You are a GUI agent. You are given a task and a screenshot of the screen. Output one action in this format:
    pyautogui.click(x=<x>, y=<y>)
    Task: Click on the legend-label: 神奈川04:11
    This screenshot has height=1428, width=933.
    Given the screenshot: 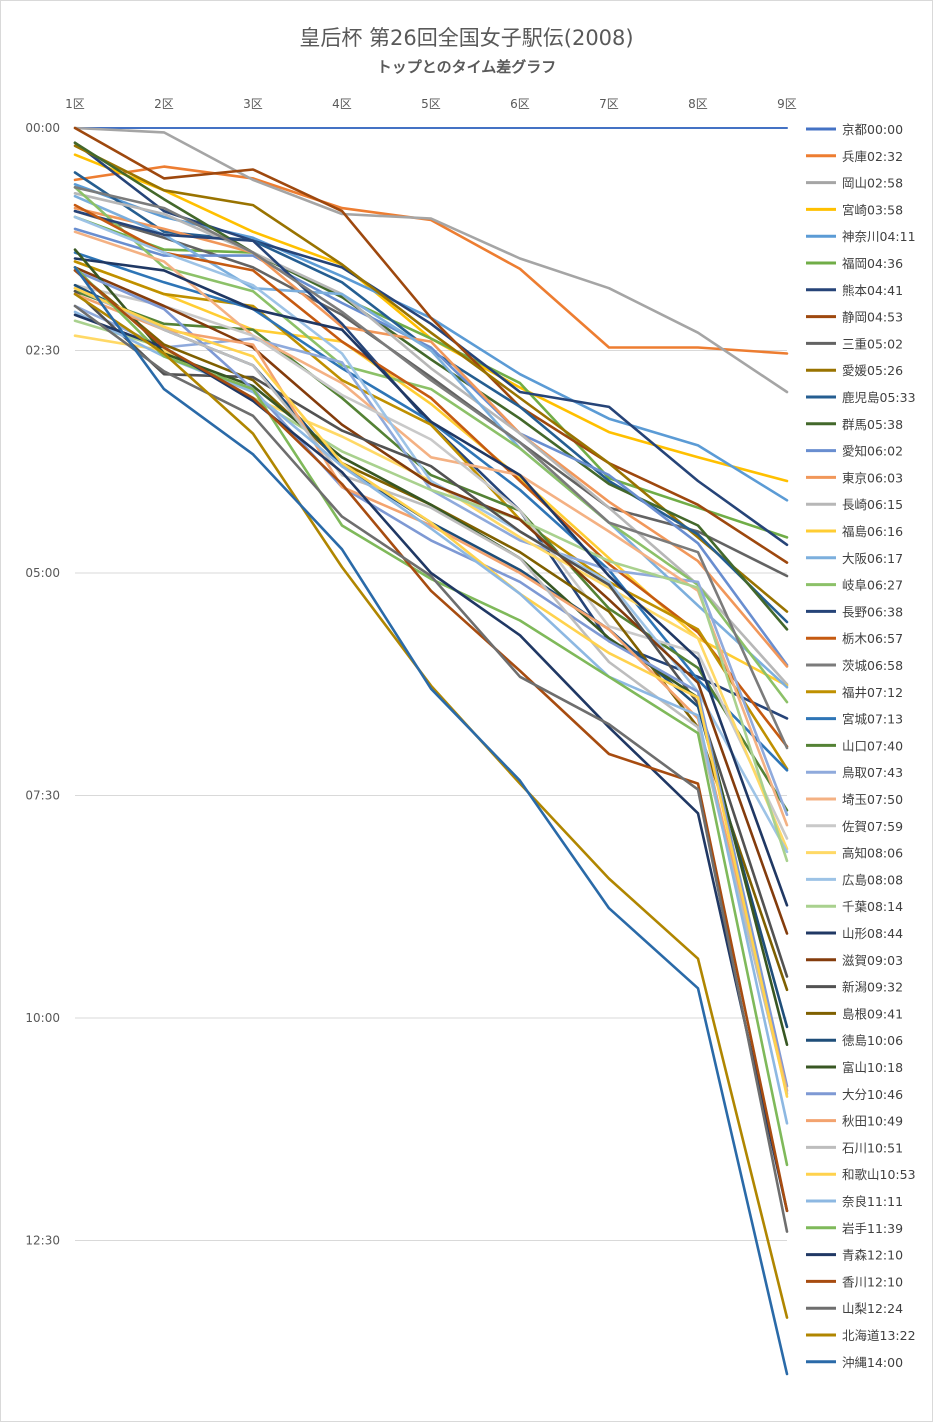 What is the action you would take?
    pyautogui.click(x=879, y=236)
    